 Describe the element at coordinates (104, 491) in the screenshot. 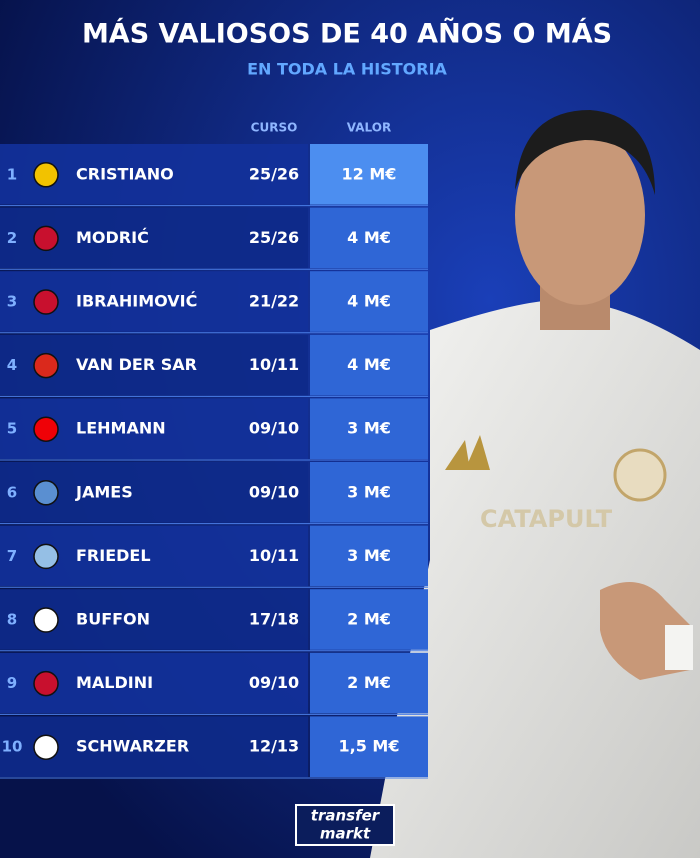

I see `player-name: JAMES` at that location.